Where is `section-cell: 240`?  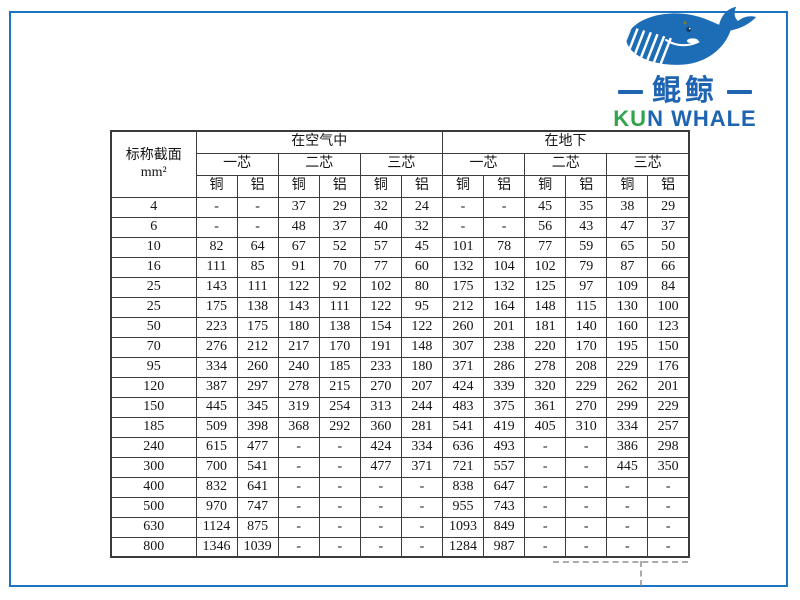
section-cell: 240 is located at coordinates (153, 447).